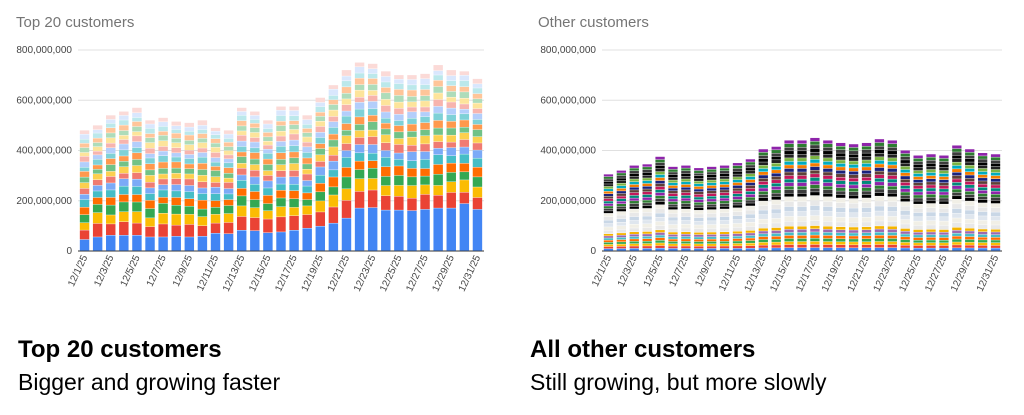 The width and height of the screenshot is (1024, 415). What do you see at coordinates (730, 273) in the screenshot?
I see `x-tick-label: 12/11/25` at bounding box center [730, 273].